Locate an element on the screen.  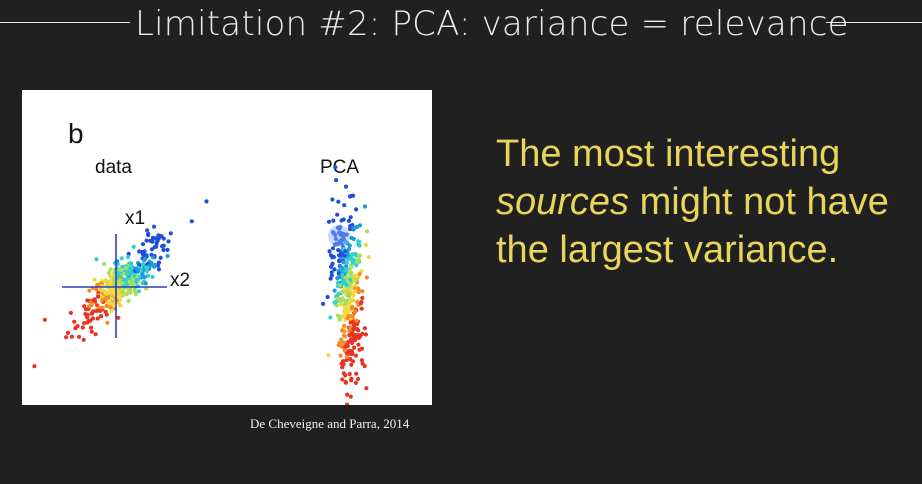
statement-line-2-rest: might not have is located at coordinates (759, 202).